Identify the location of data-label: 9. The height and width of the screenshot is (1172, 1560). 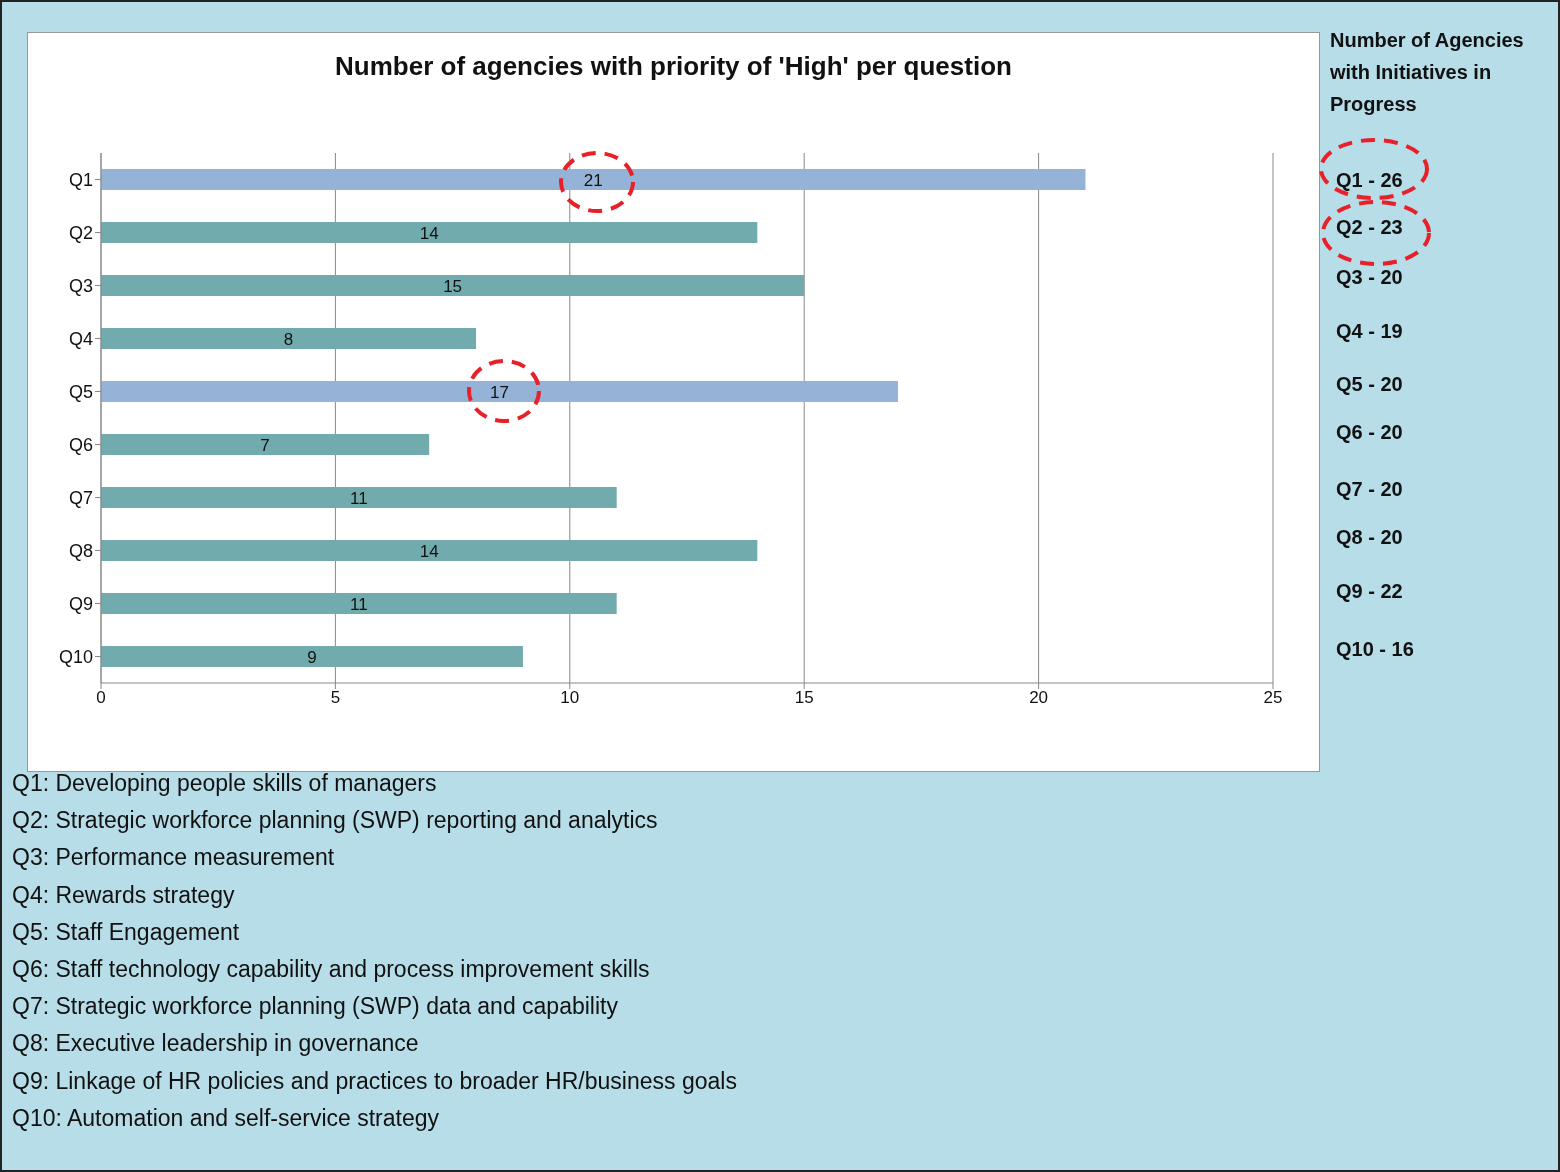
(312, 657).